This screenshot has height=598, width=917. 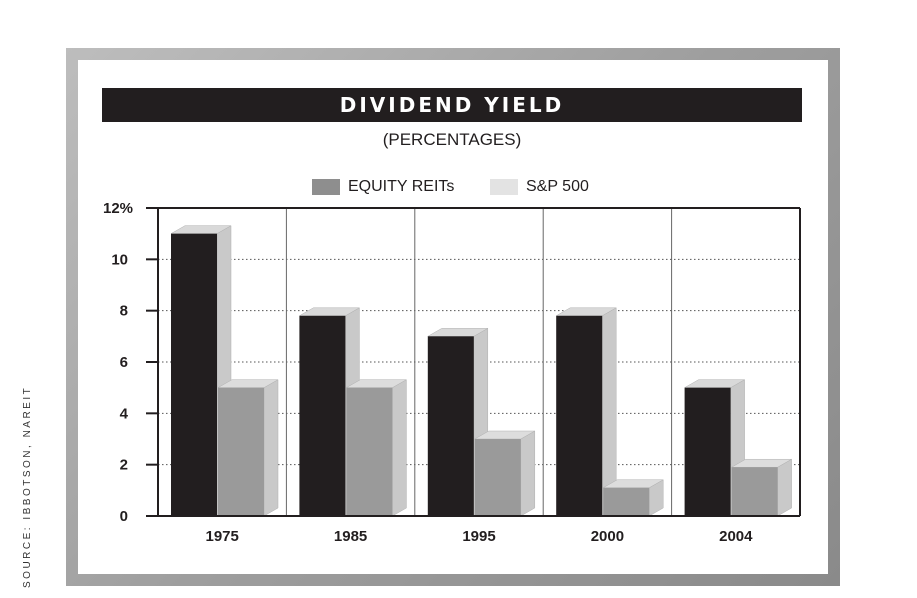 What do you see at coordinates (736, 536) in the screenshot?
I see `x-tick-label: 2004` at bounding box center [736, 536].